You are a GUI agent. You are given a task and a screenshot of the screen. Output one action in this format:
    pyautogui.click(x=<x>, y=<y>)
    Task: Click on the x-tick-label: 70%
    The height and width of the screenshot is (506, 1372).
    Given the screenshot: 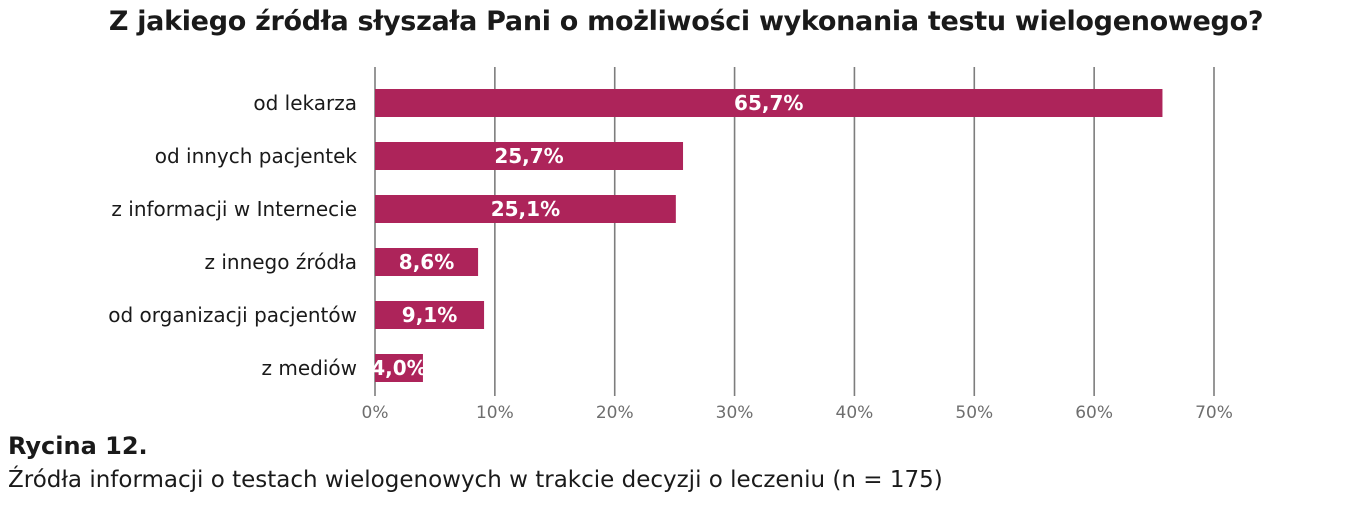 What is the action you would take?
    pyautogui.click(x=1214, y=413)
    